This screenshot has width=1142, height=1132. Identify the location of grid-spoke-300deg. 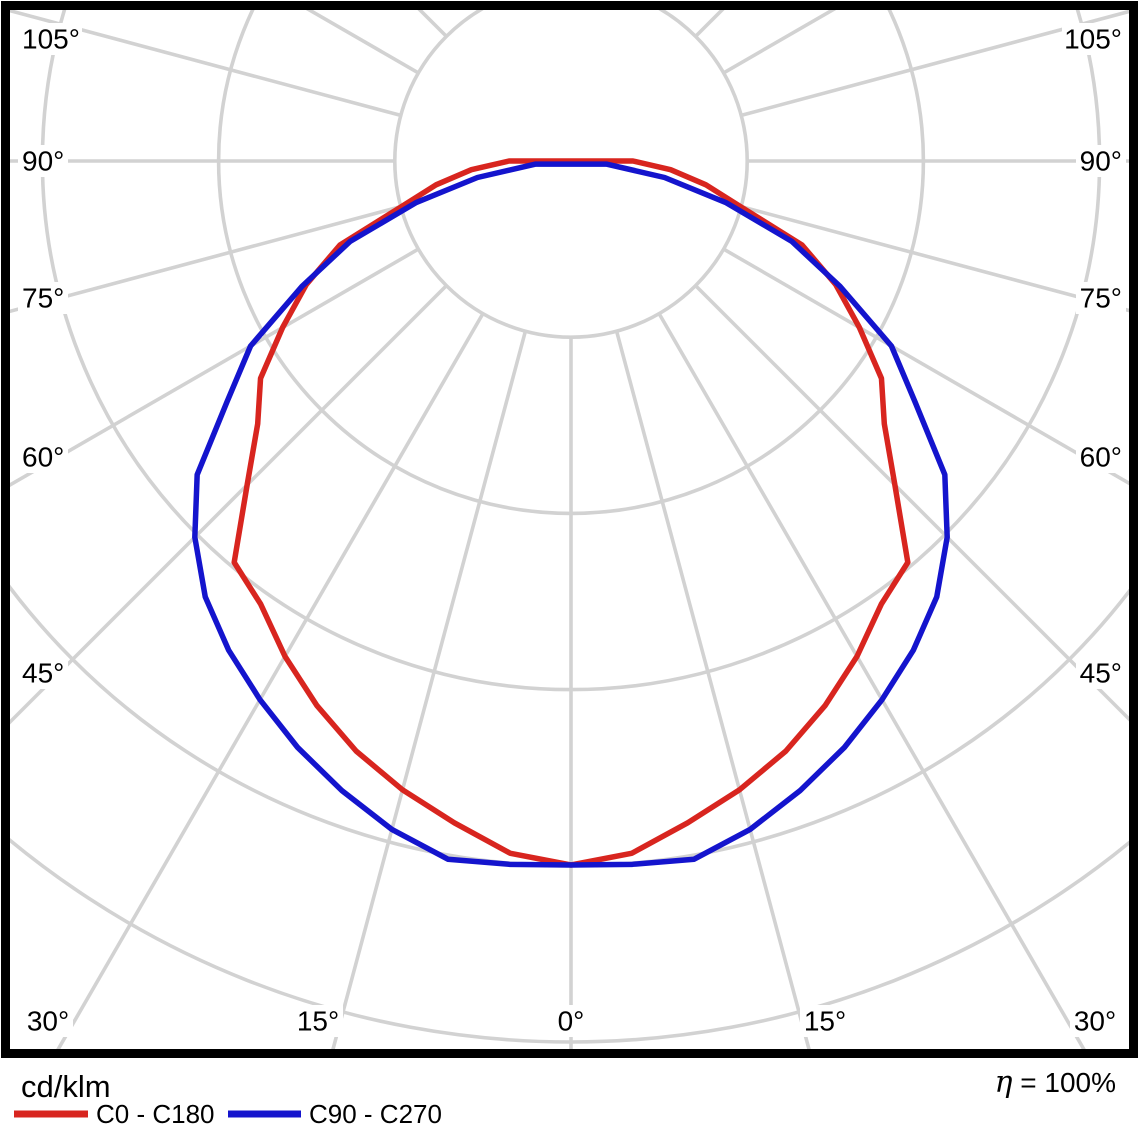
(215, 367).